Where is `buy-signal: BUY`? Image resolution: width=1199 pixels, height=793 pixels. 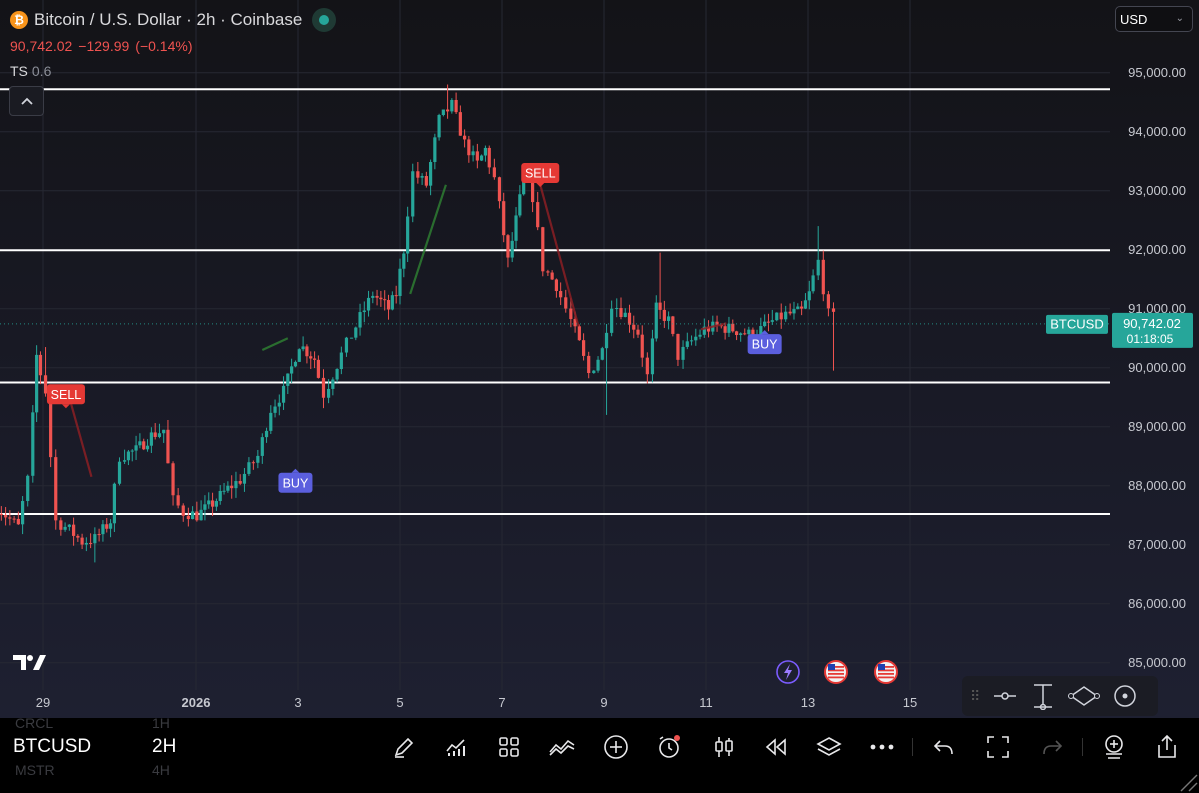
buy-signal: BUY is located at coordinates (296, 483).